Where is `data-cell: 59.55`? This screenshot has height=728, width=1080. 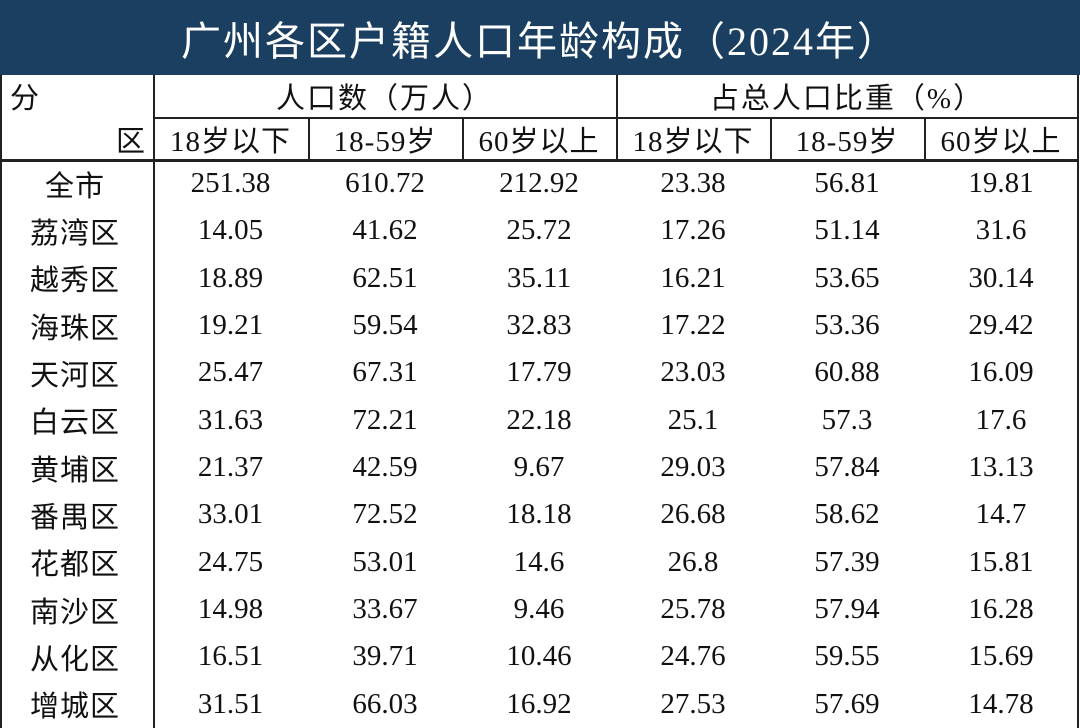 data-cell: 59.55 is located at coordinates (847, 656).